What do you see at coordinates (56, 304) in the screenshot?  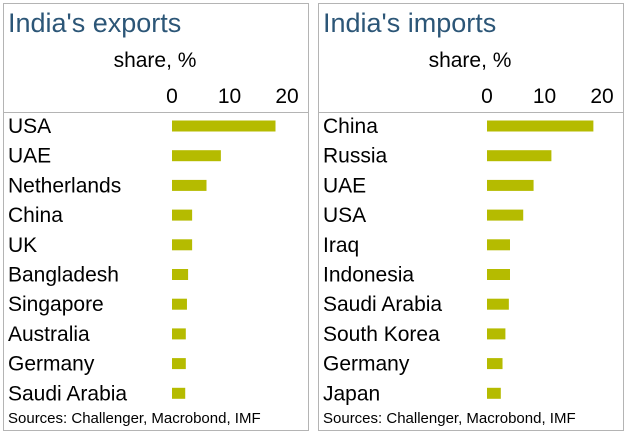 I see `category-label: Singapore` at bounding box center [56, 304].